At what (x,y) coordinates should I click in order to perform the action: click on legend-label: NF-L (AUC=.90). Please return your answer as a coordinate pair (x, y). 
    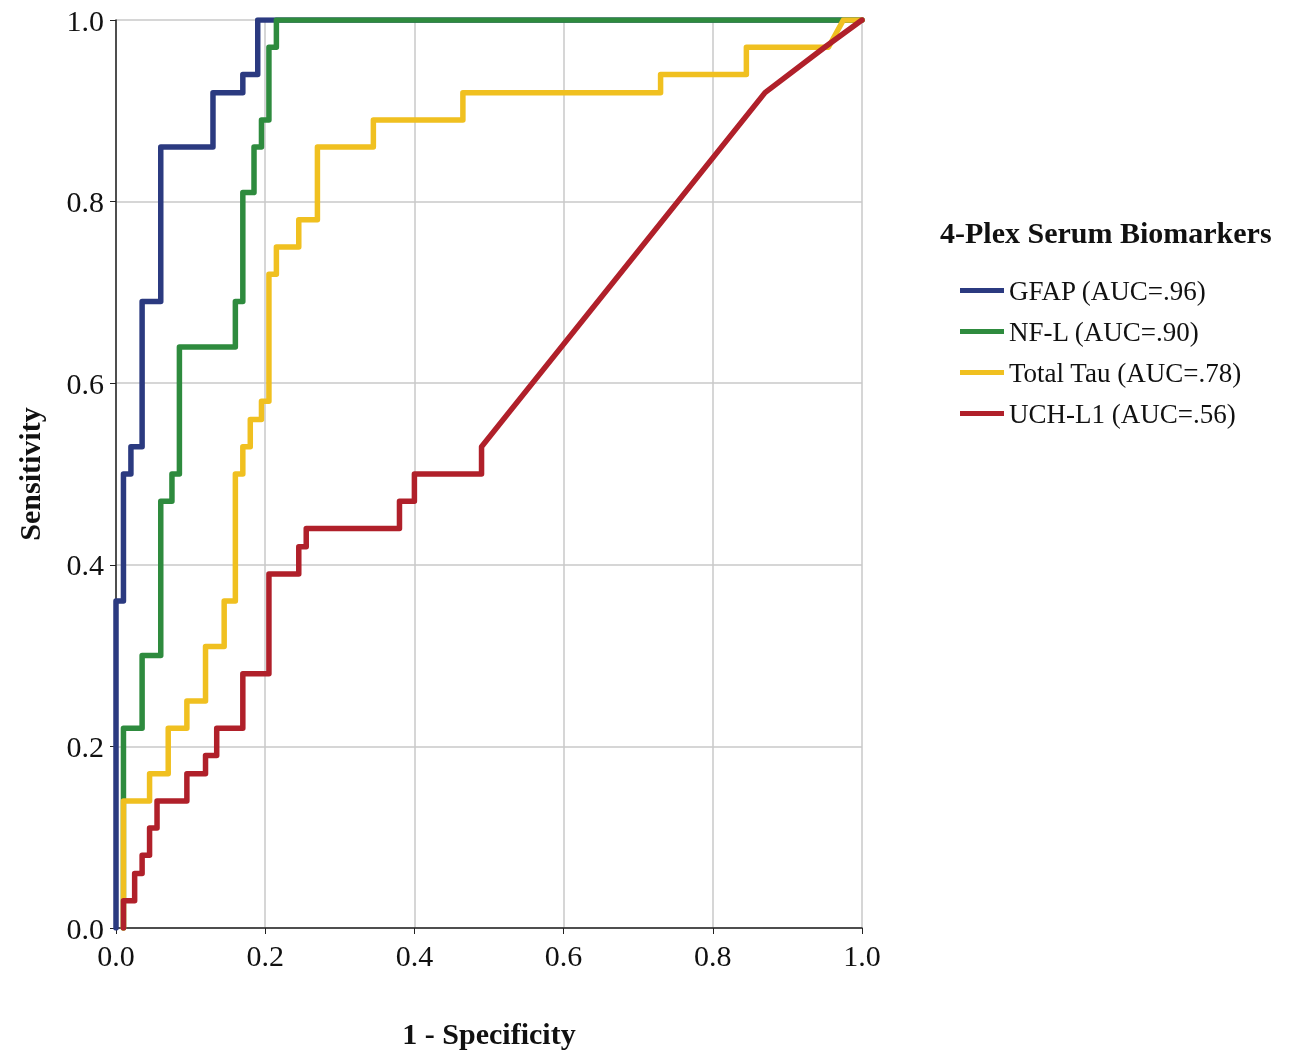
    Looking at the image, I should click on (1104, 331).